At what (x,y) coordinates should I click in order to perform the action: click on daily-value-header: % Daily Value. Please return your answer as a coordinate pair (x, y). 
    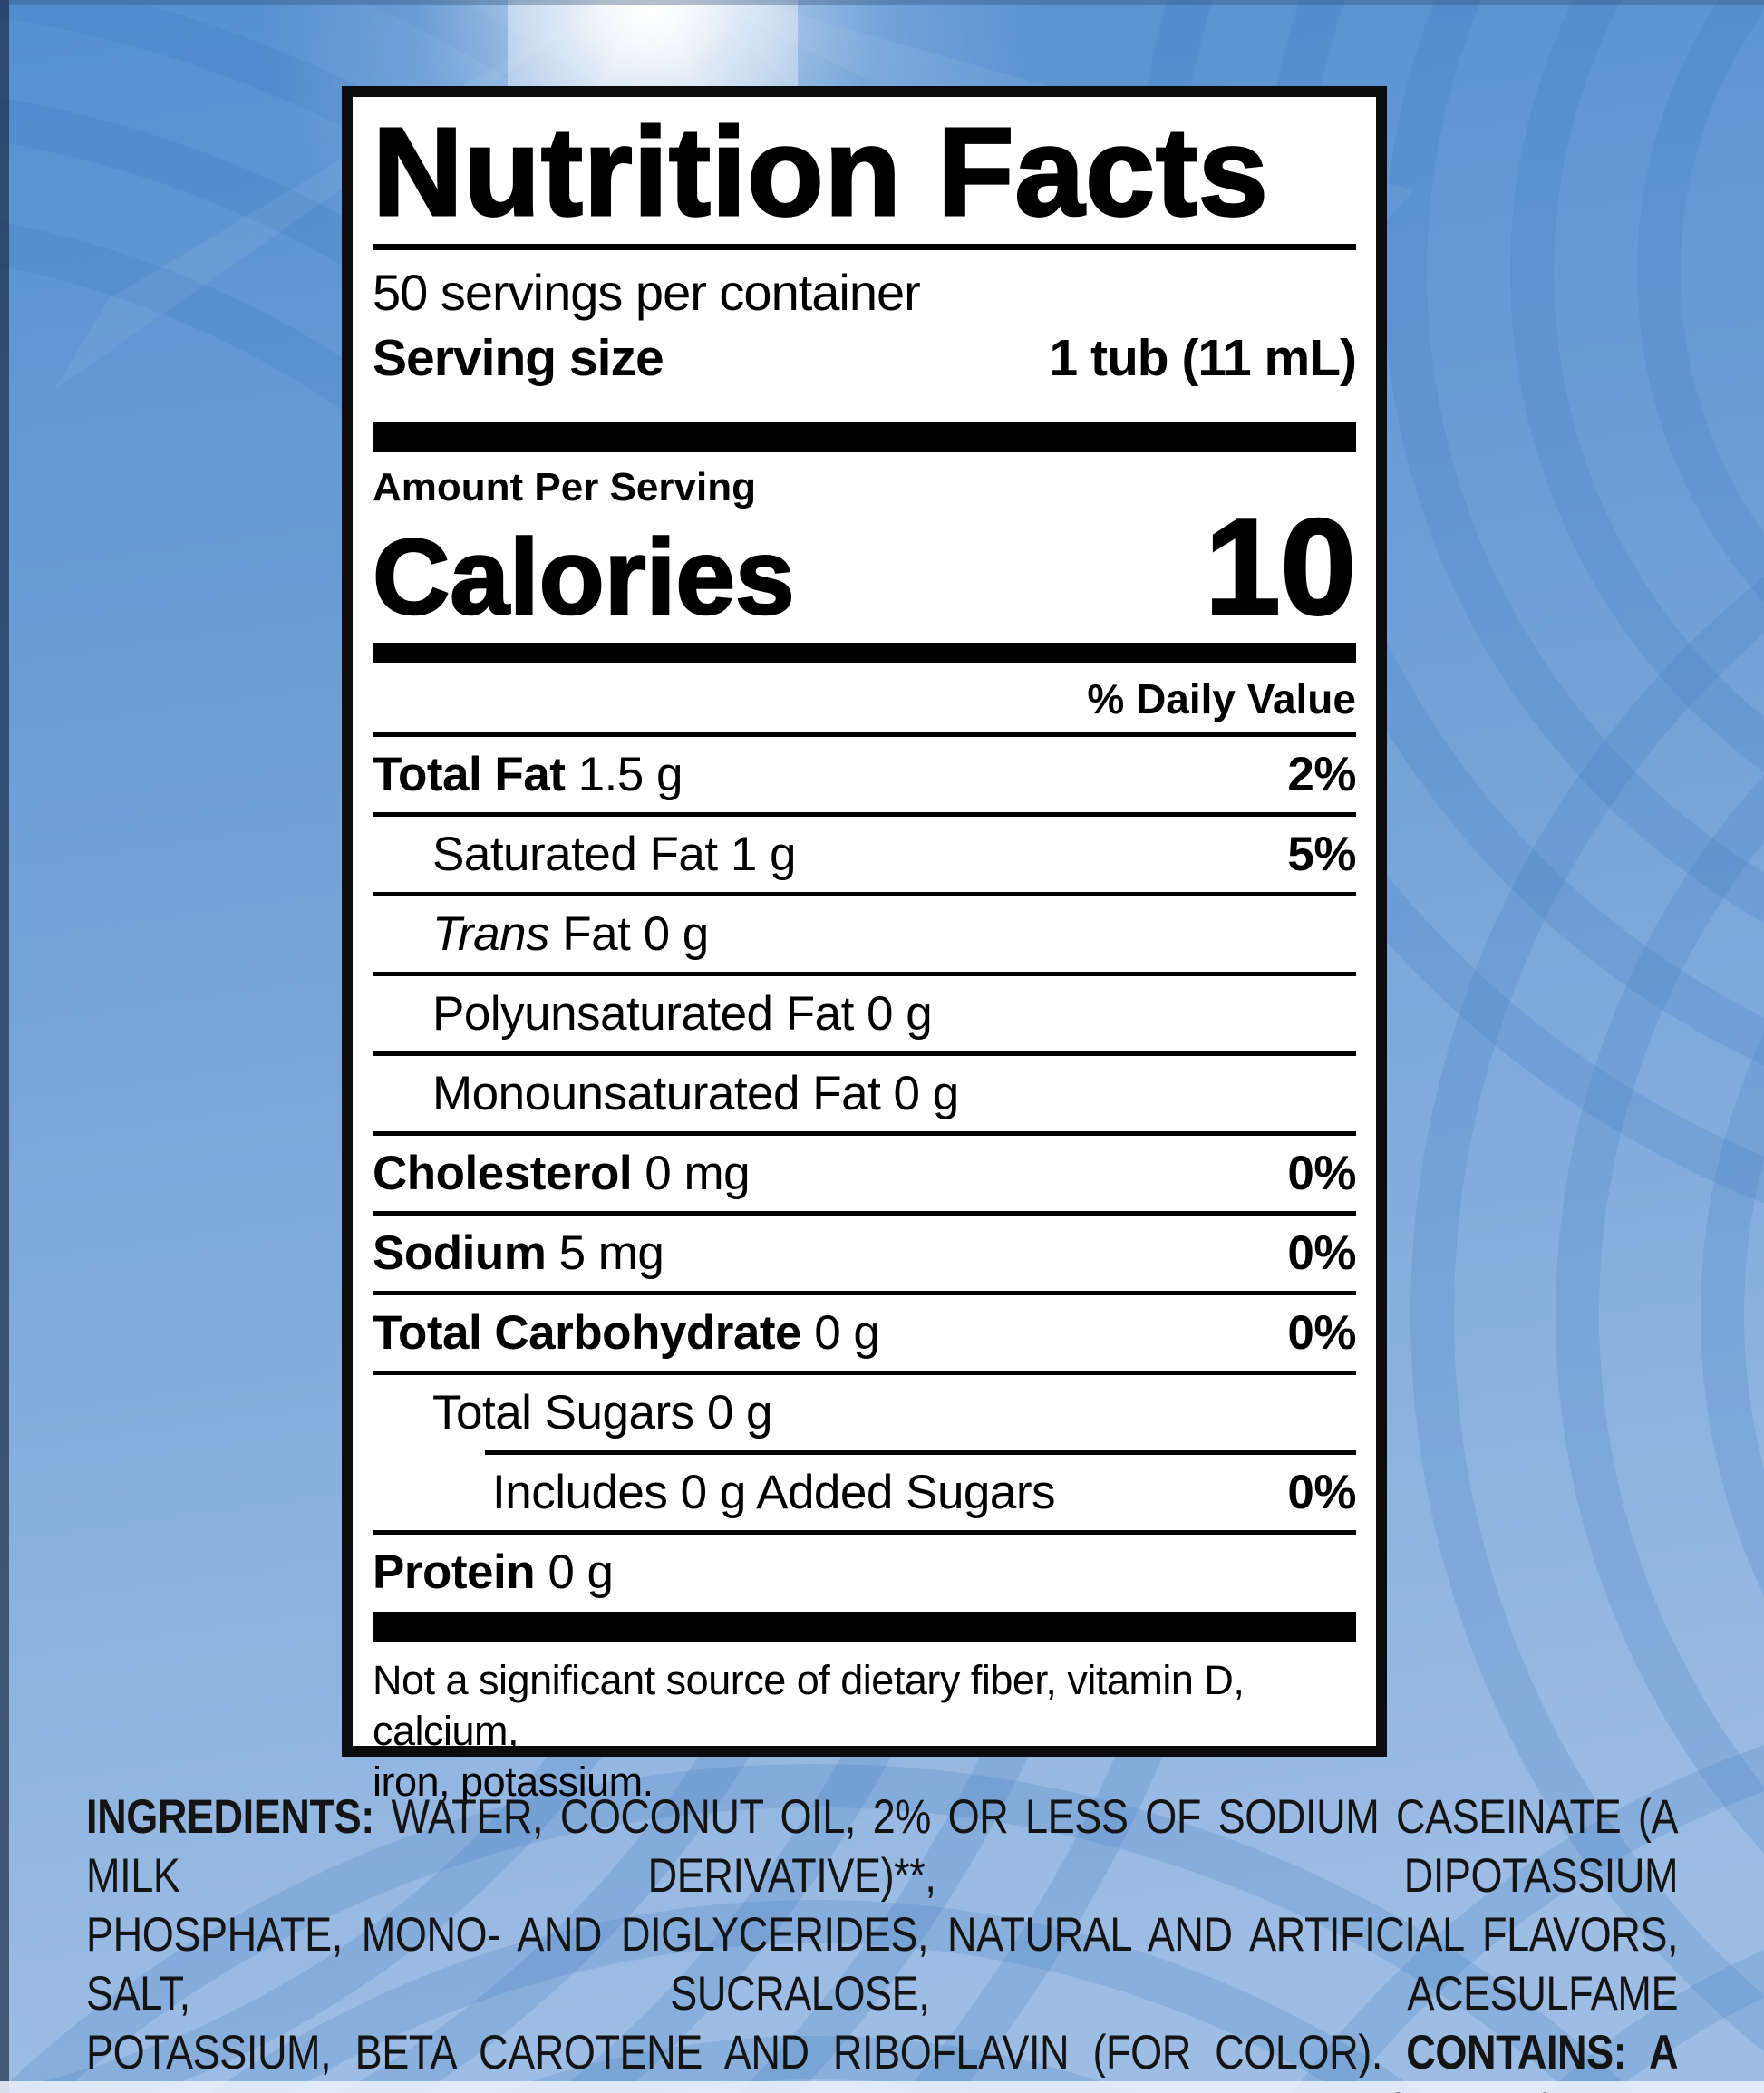
    Looking at the image, I should click on (864, 700).